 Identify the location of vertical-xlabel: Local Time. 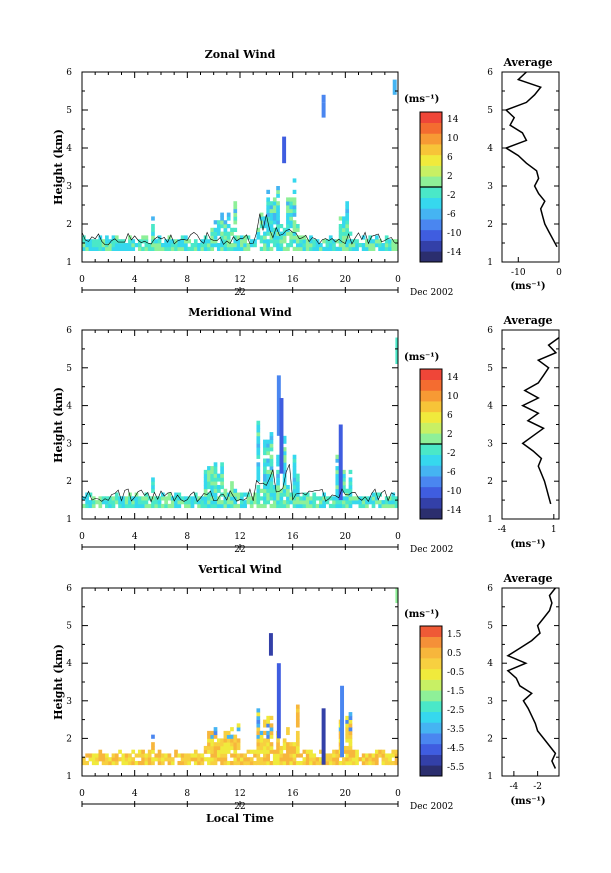
(240, 818).